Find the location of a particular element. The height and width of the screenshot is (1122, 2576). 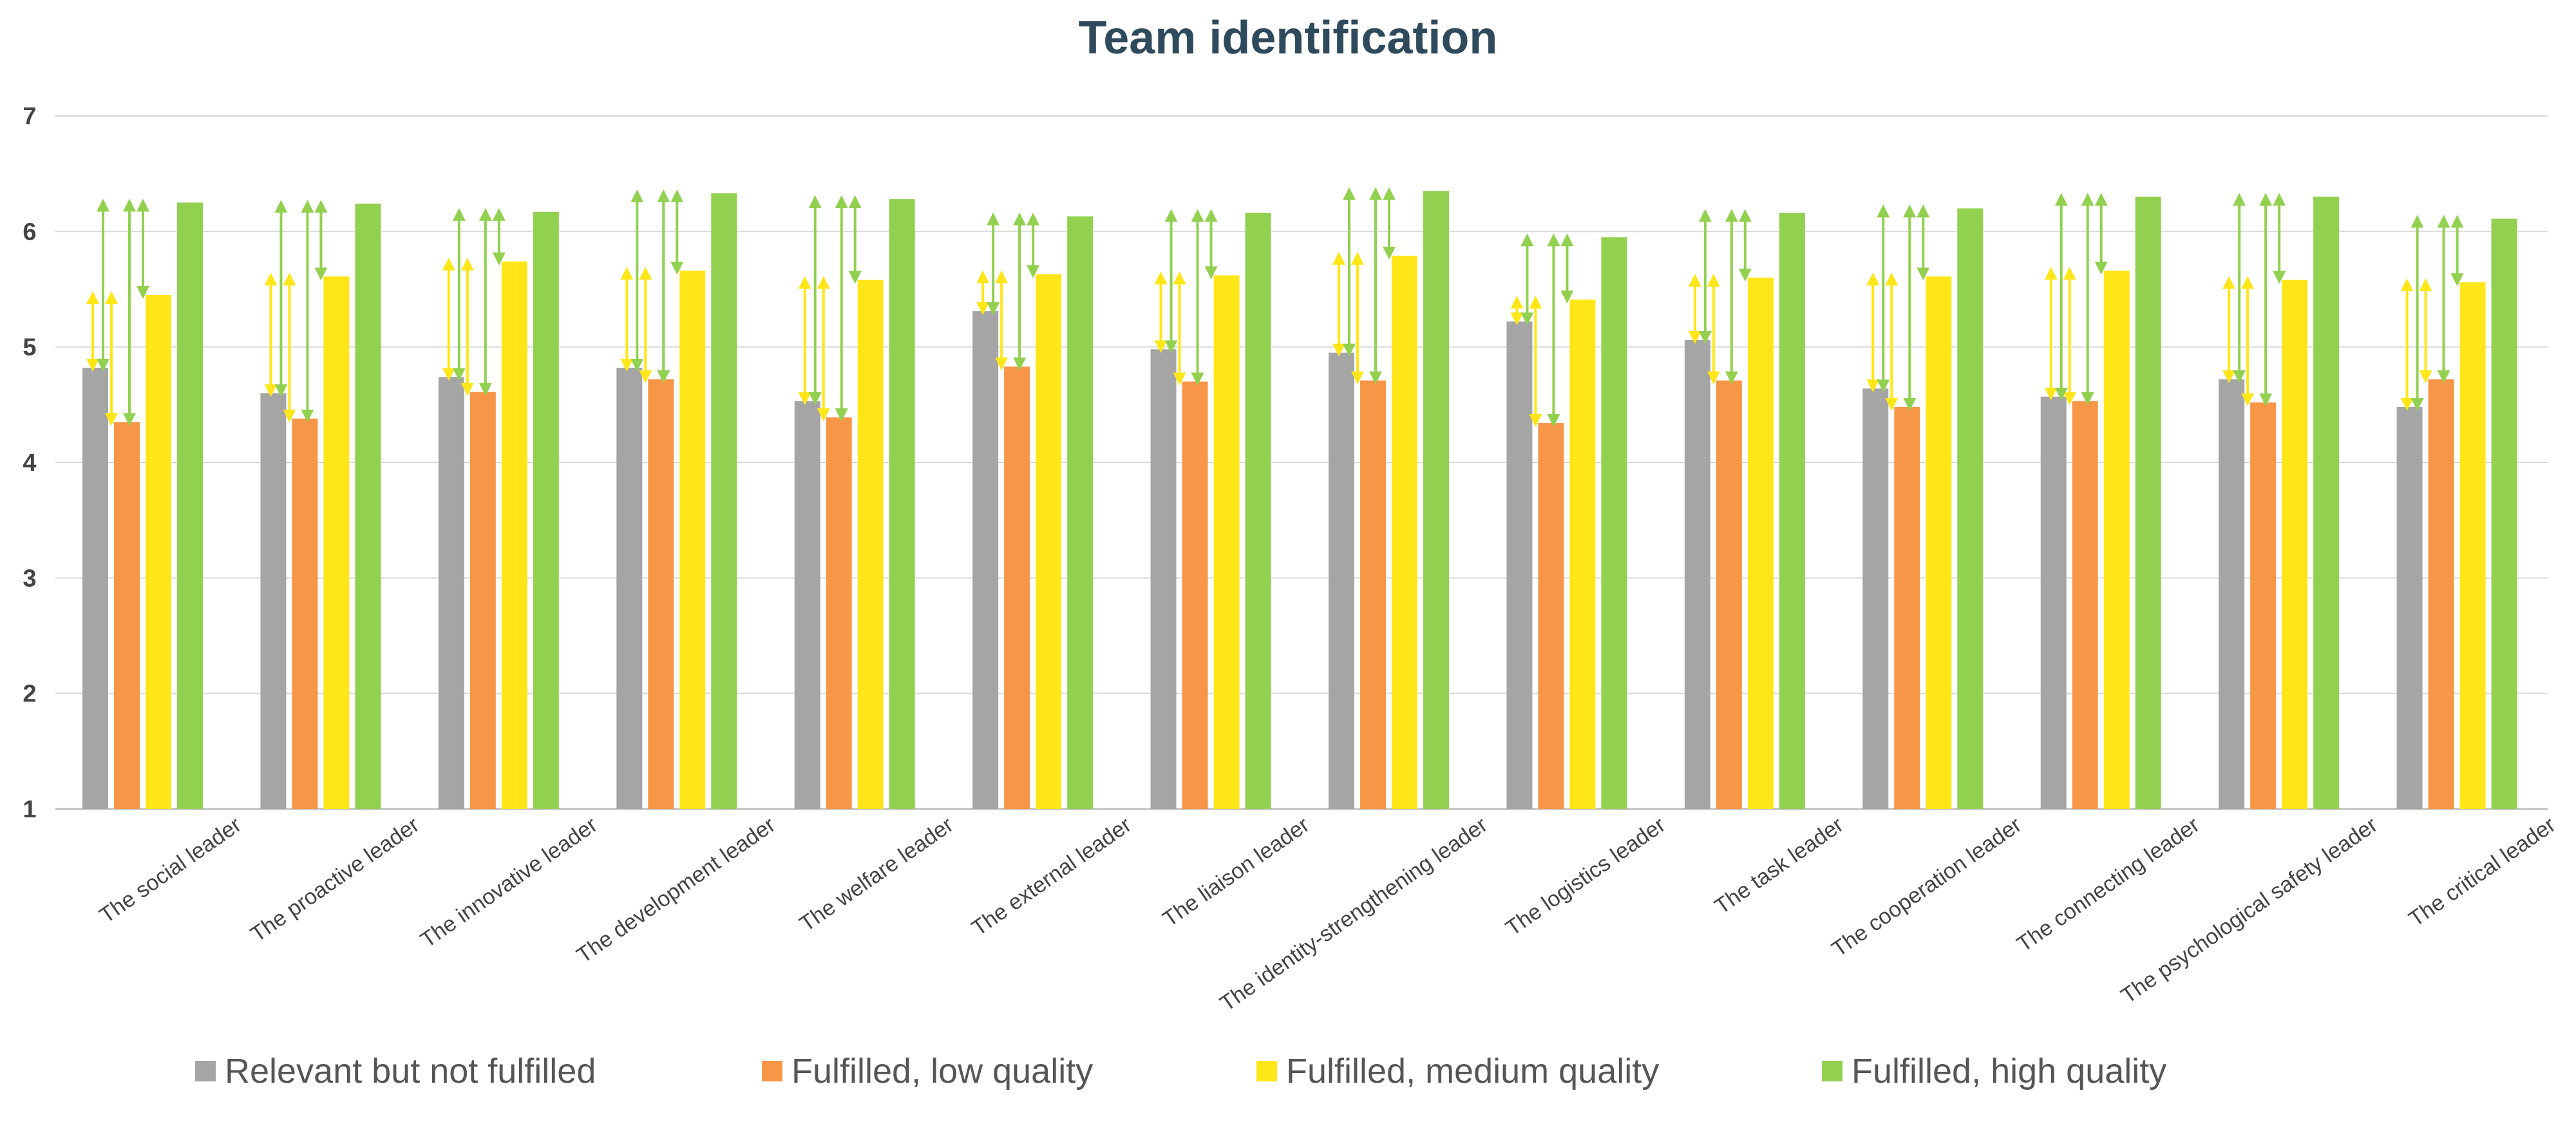

x-tick-label: The welfare leader is located at coordinates (877, 874).